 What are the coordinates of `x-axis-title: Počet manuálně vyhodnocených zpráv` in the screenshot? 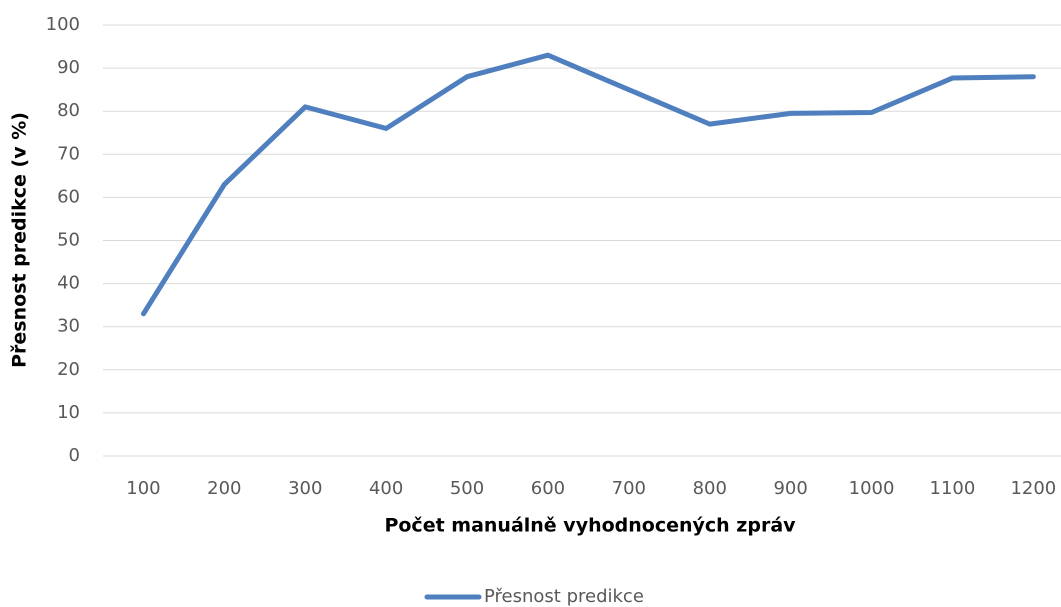 It's located at (590, 526).